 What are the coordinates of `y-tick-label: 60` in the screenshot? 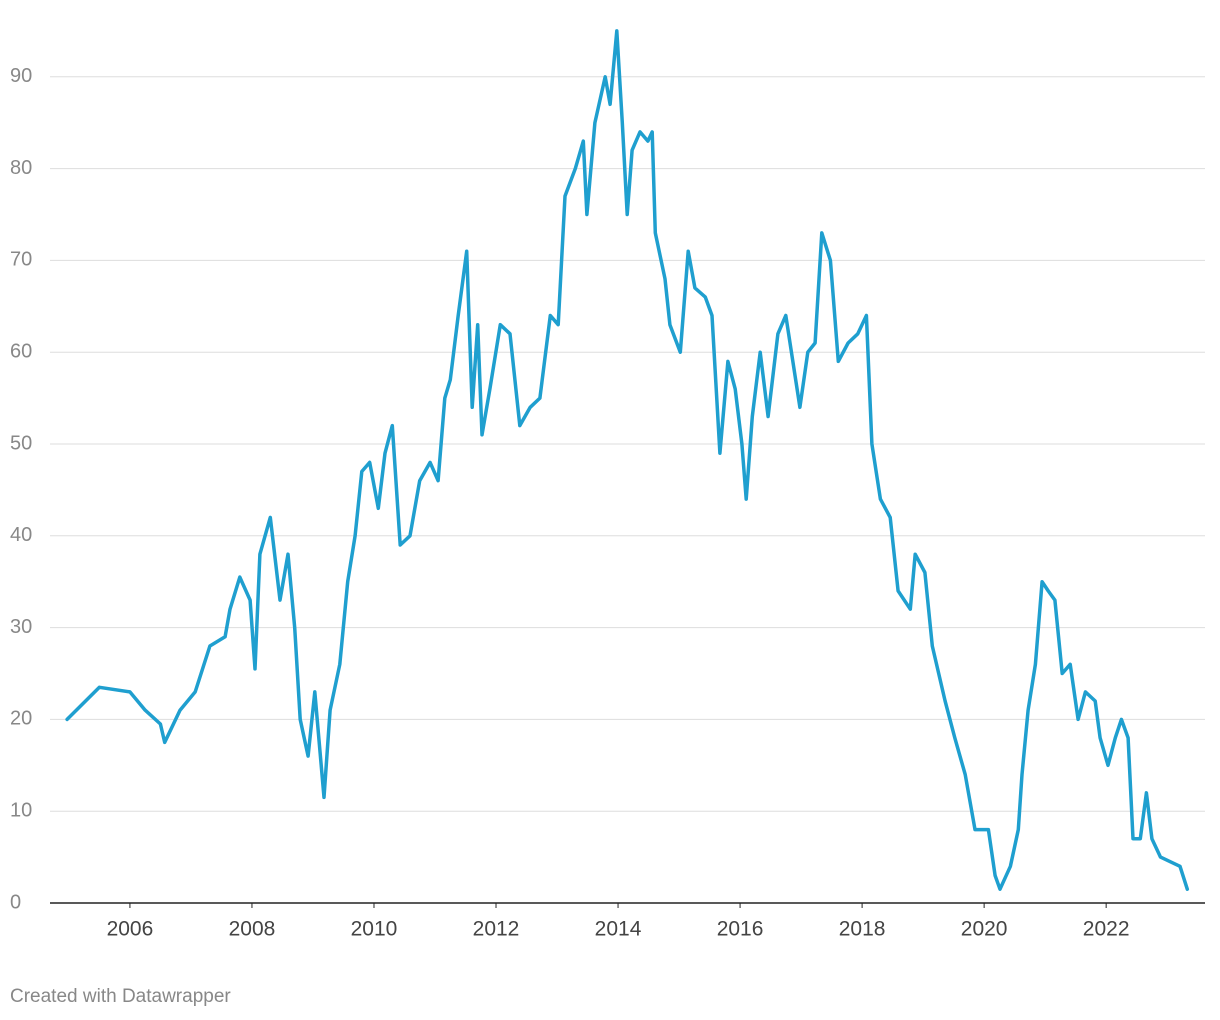 It's located at (21, 351).